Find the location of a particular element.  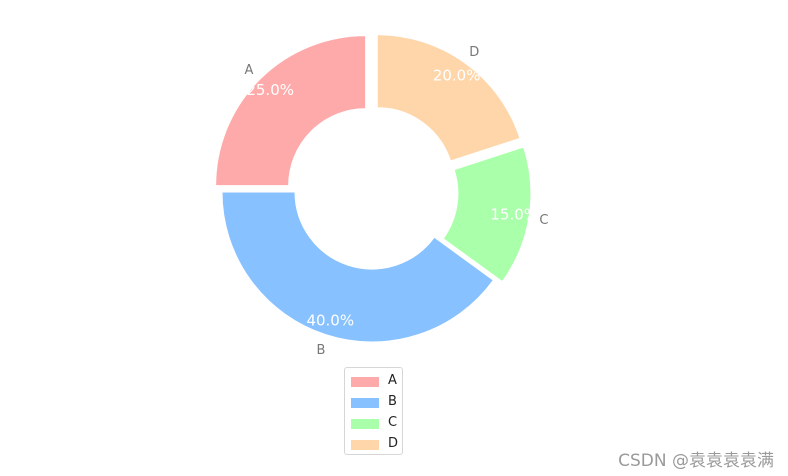

wedge-b is located at coordinates (358, 267).